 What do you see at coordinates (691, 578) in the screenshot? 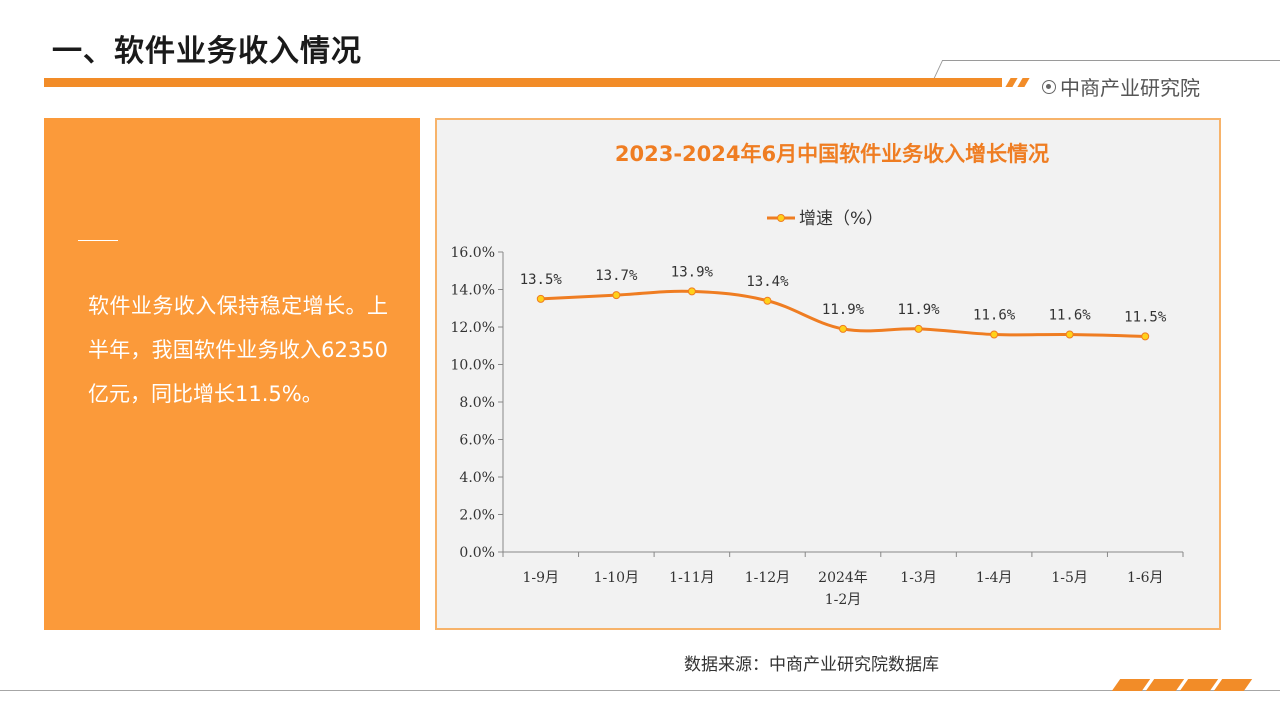
I see `x-tick-label: 1-11月` at bounding box center [691, 578].